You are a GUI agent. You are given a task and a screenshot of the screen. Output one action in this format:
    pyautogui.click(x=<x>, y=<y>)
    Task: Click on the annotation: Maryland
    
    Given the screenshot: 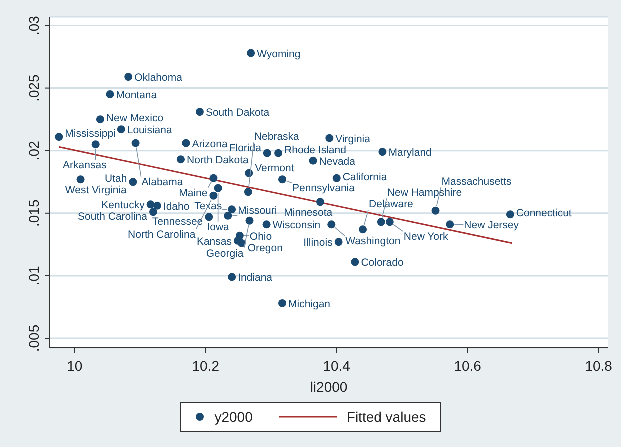 What is the action you would take?
    pyautogui.click(x=410, y=153)
    